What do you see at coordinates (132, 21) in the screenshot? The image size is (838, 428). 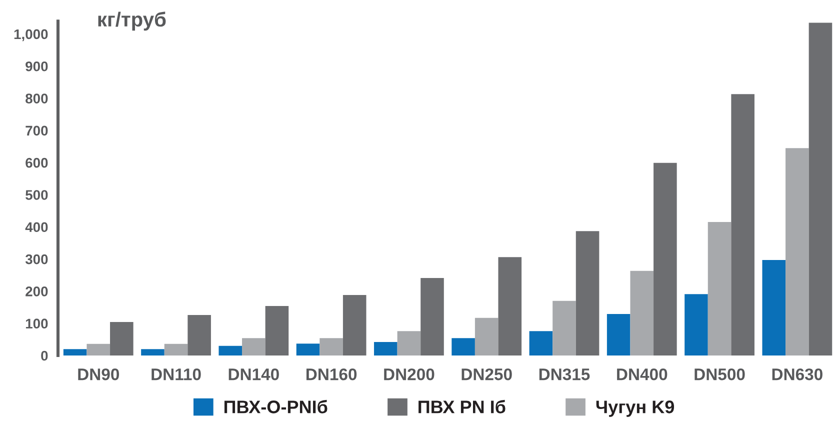 I see `y-axis-title: кг/труб` at bounding box center [132, 21].